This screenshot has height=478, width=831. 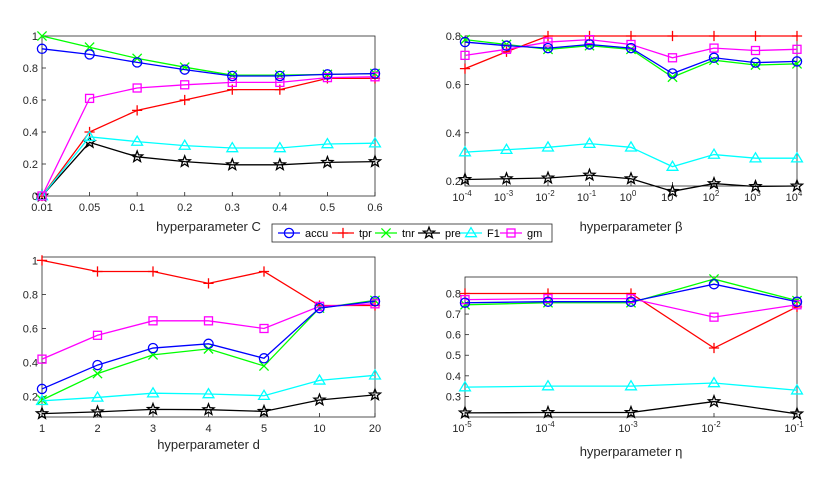 I want to click on x-axis-label: hyperparameter β, so click(x=631, y=226).